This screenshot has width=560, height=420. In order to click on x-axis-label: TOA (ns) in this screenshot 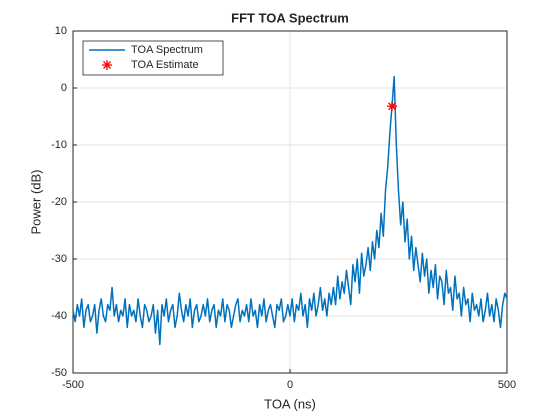, I will do `click(290, 403)`.